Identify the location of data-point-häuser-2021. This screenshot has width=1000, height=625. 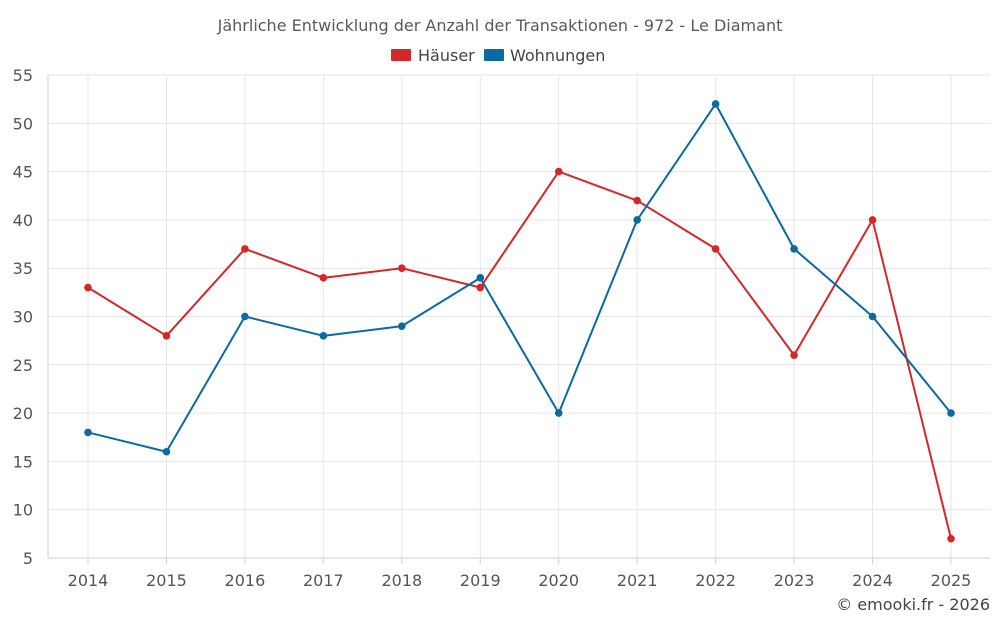
(637, 200).